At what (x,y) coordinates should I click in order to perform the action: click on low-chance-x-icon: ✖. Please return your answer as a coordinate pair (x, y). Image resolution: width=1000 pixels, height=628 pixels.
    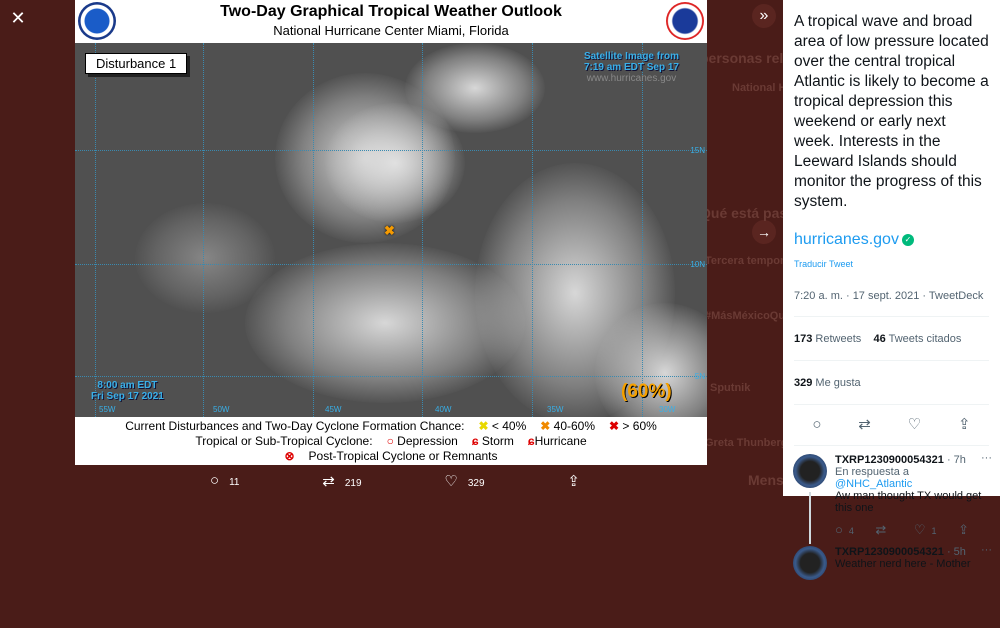
    Looking at the image, I should click on (483, 426).